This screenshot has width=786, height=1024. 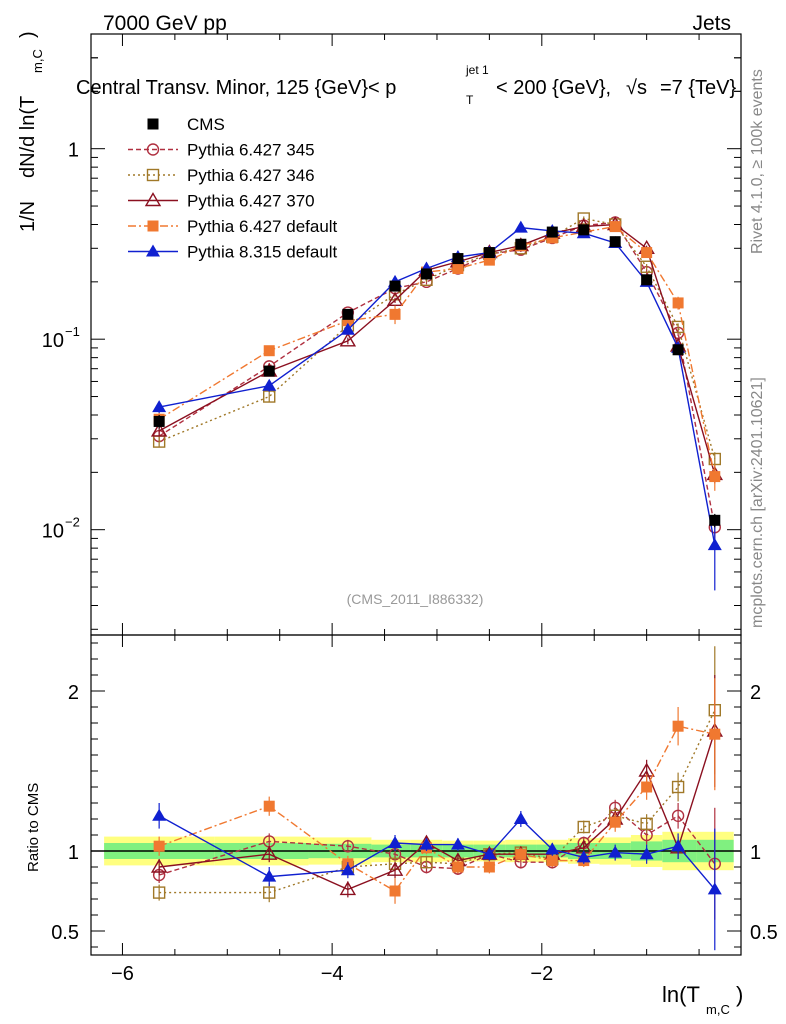 I want to click on side-label-bottom: mcplots.cern.ch [arXiv:2401.10621], so click(x=757, y=502).